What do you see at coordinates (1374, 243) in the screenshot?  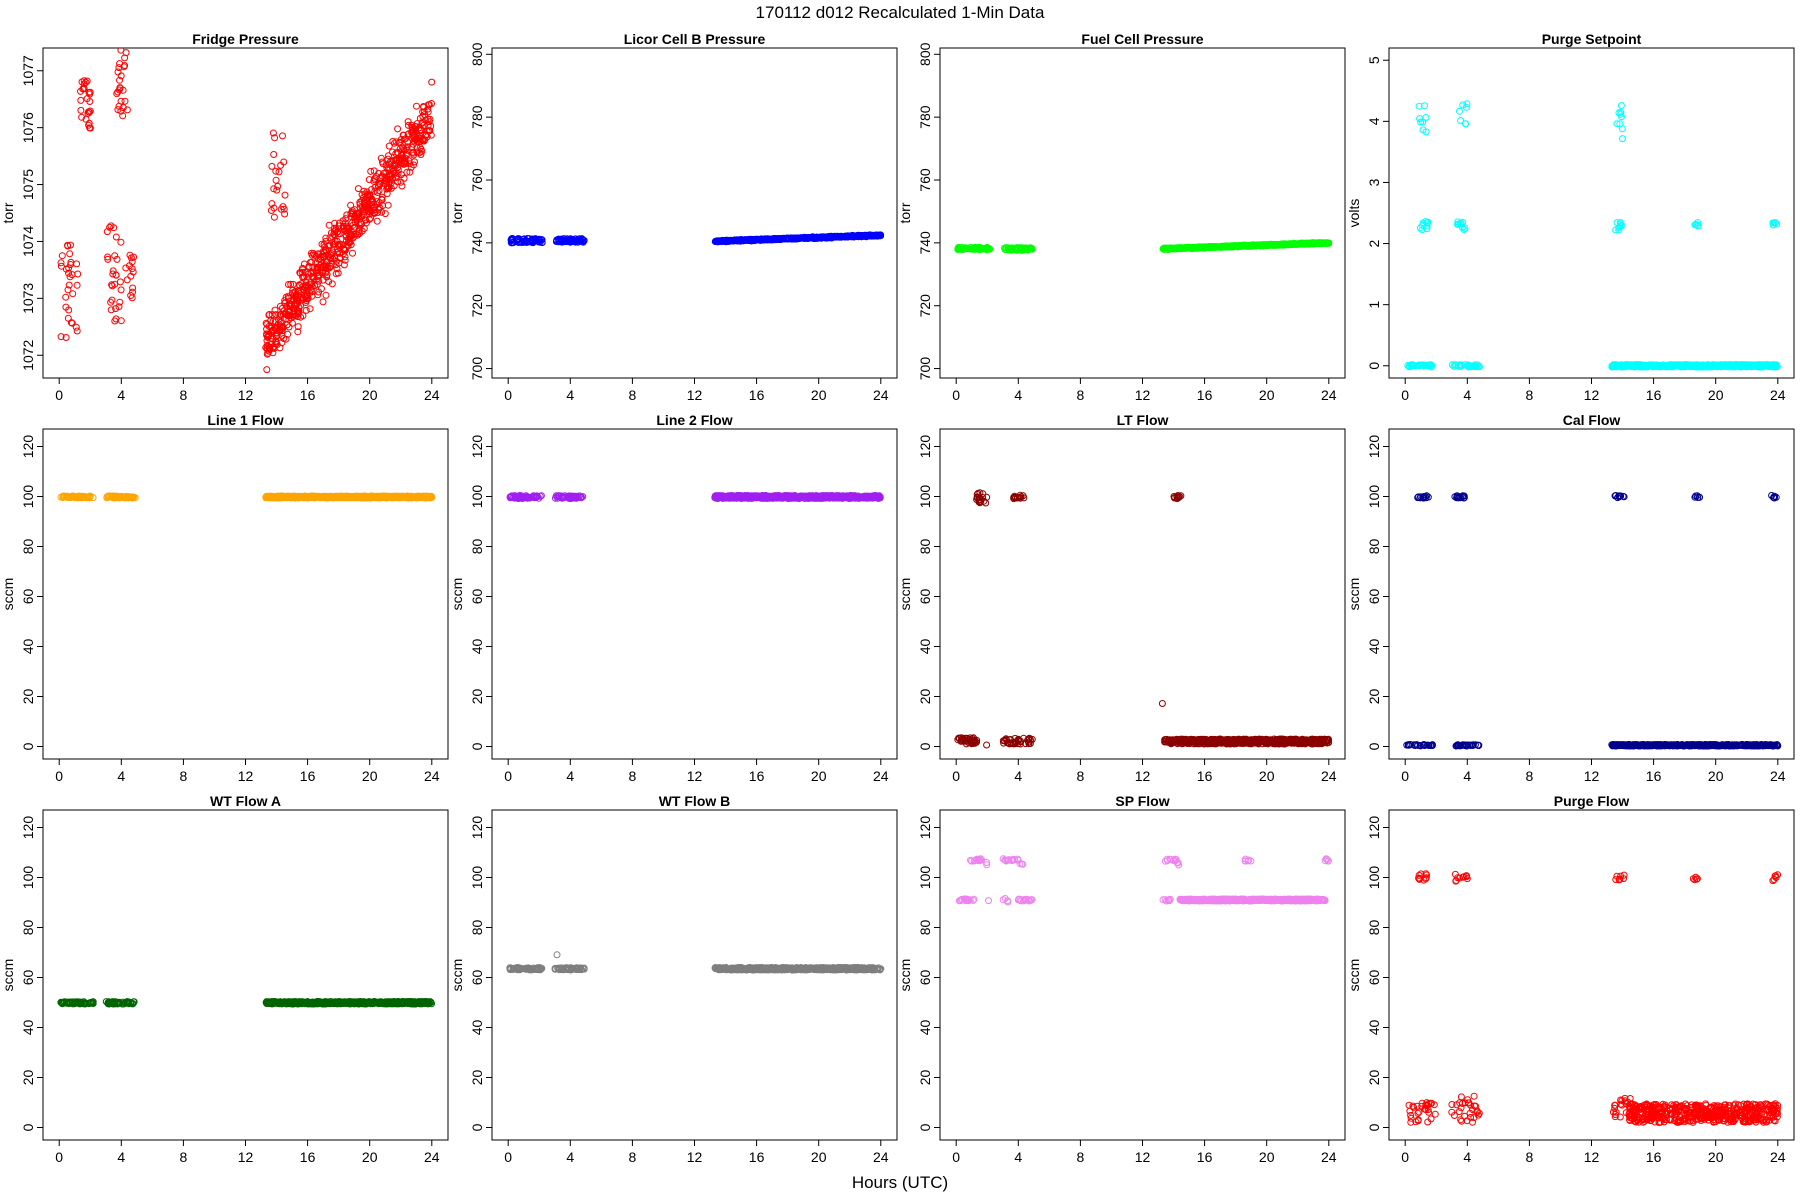 I see `y-tick-label: 2` at bounding box center [1374, 243].